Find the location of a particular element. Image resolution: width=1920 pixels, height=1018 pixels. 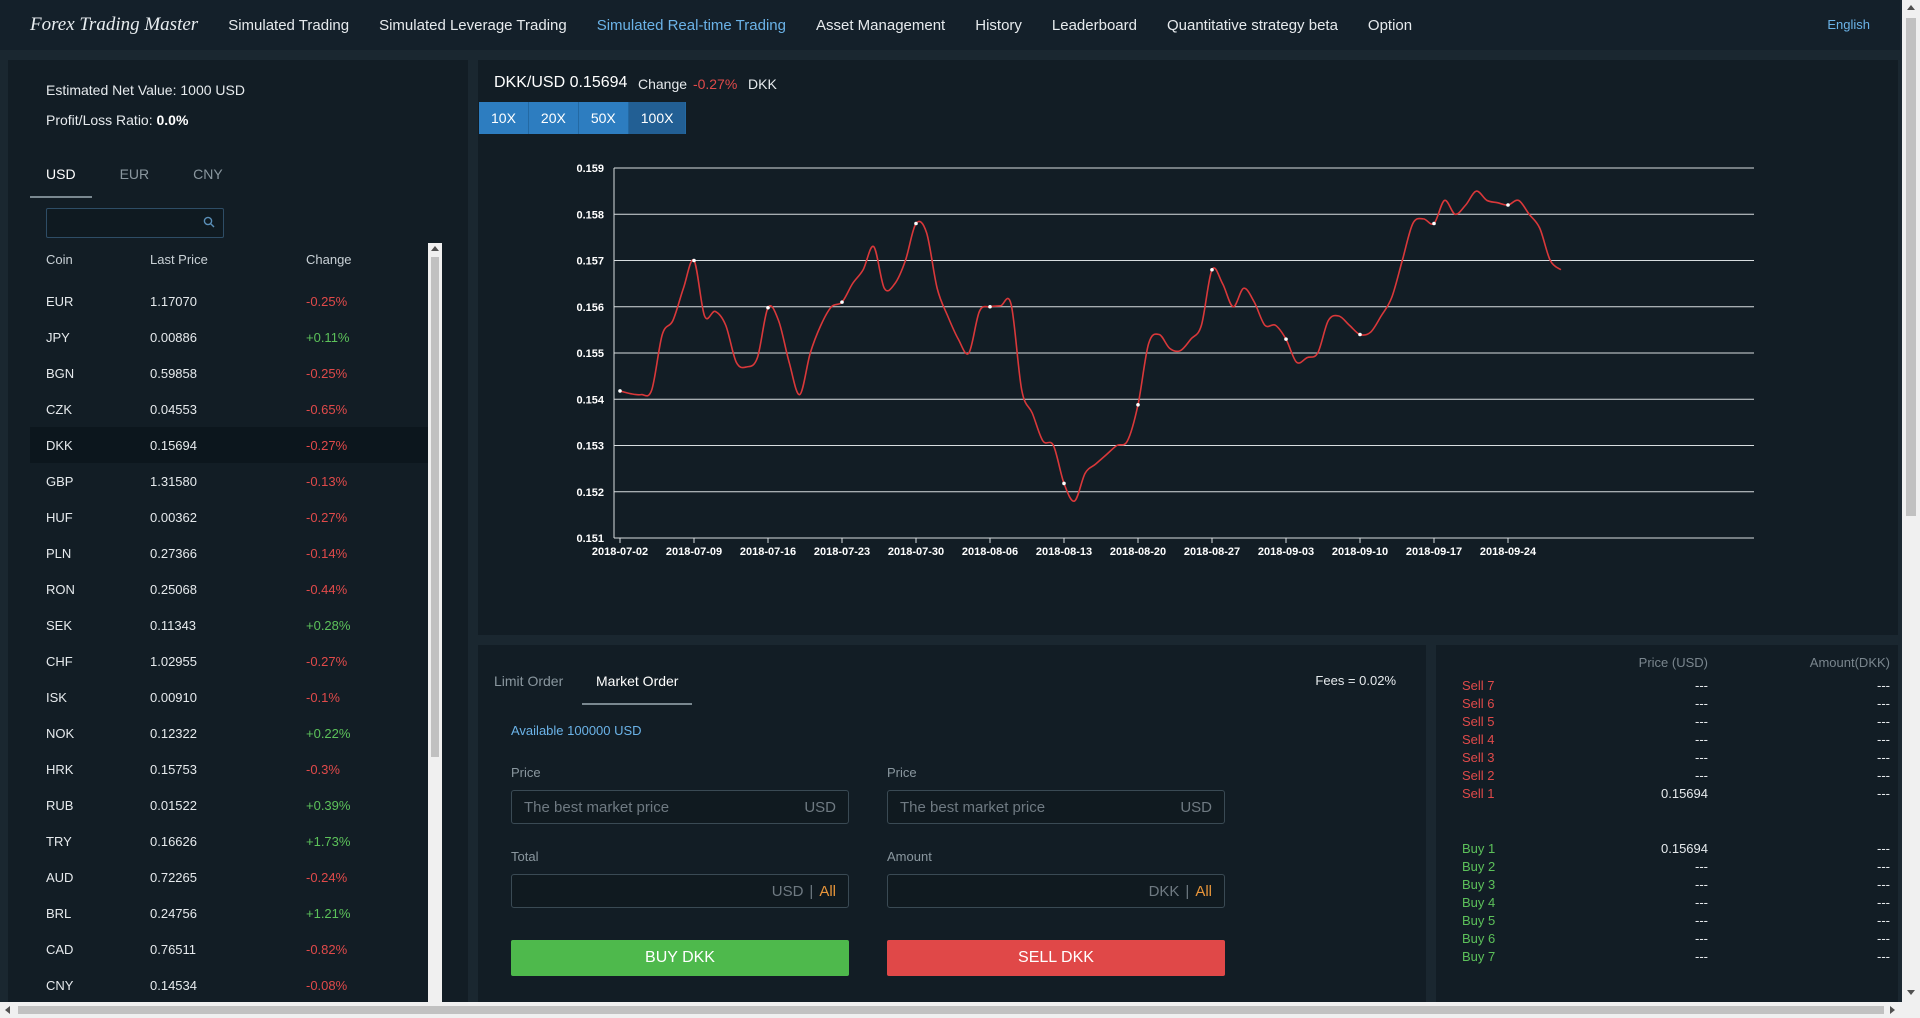

scroll-right-arrow-icon is located at coordinates (1892, 1010).